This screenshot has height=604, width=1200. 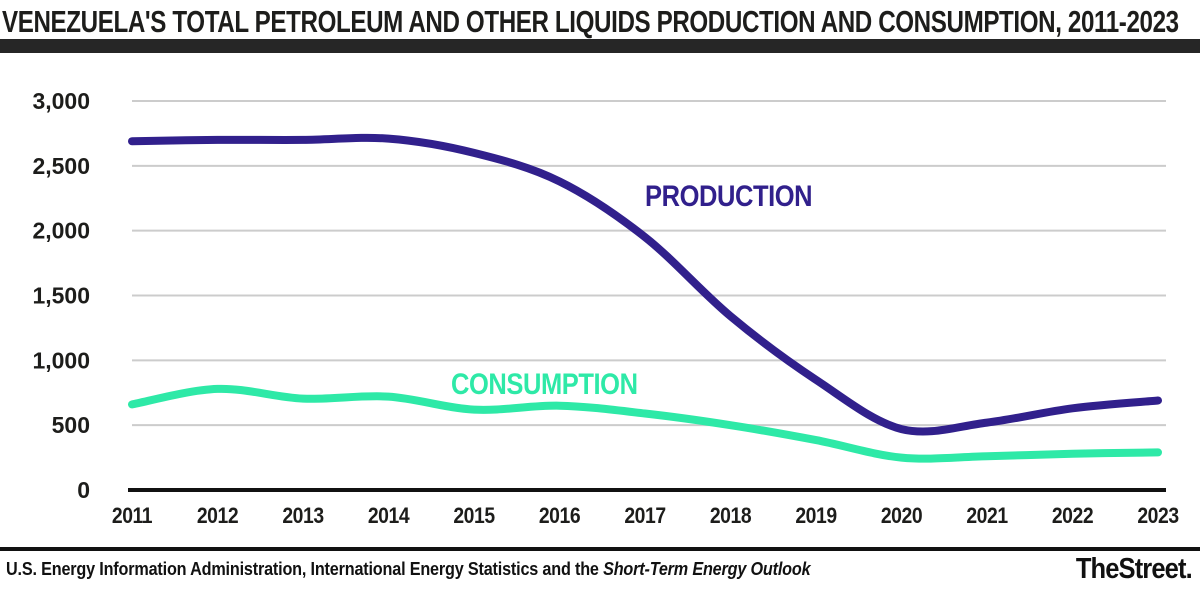 What do you see at coordinates (729, 196) in the screenshot?
I see `production-series-label: PRODUCTION` at bounding box center [729, 196].